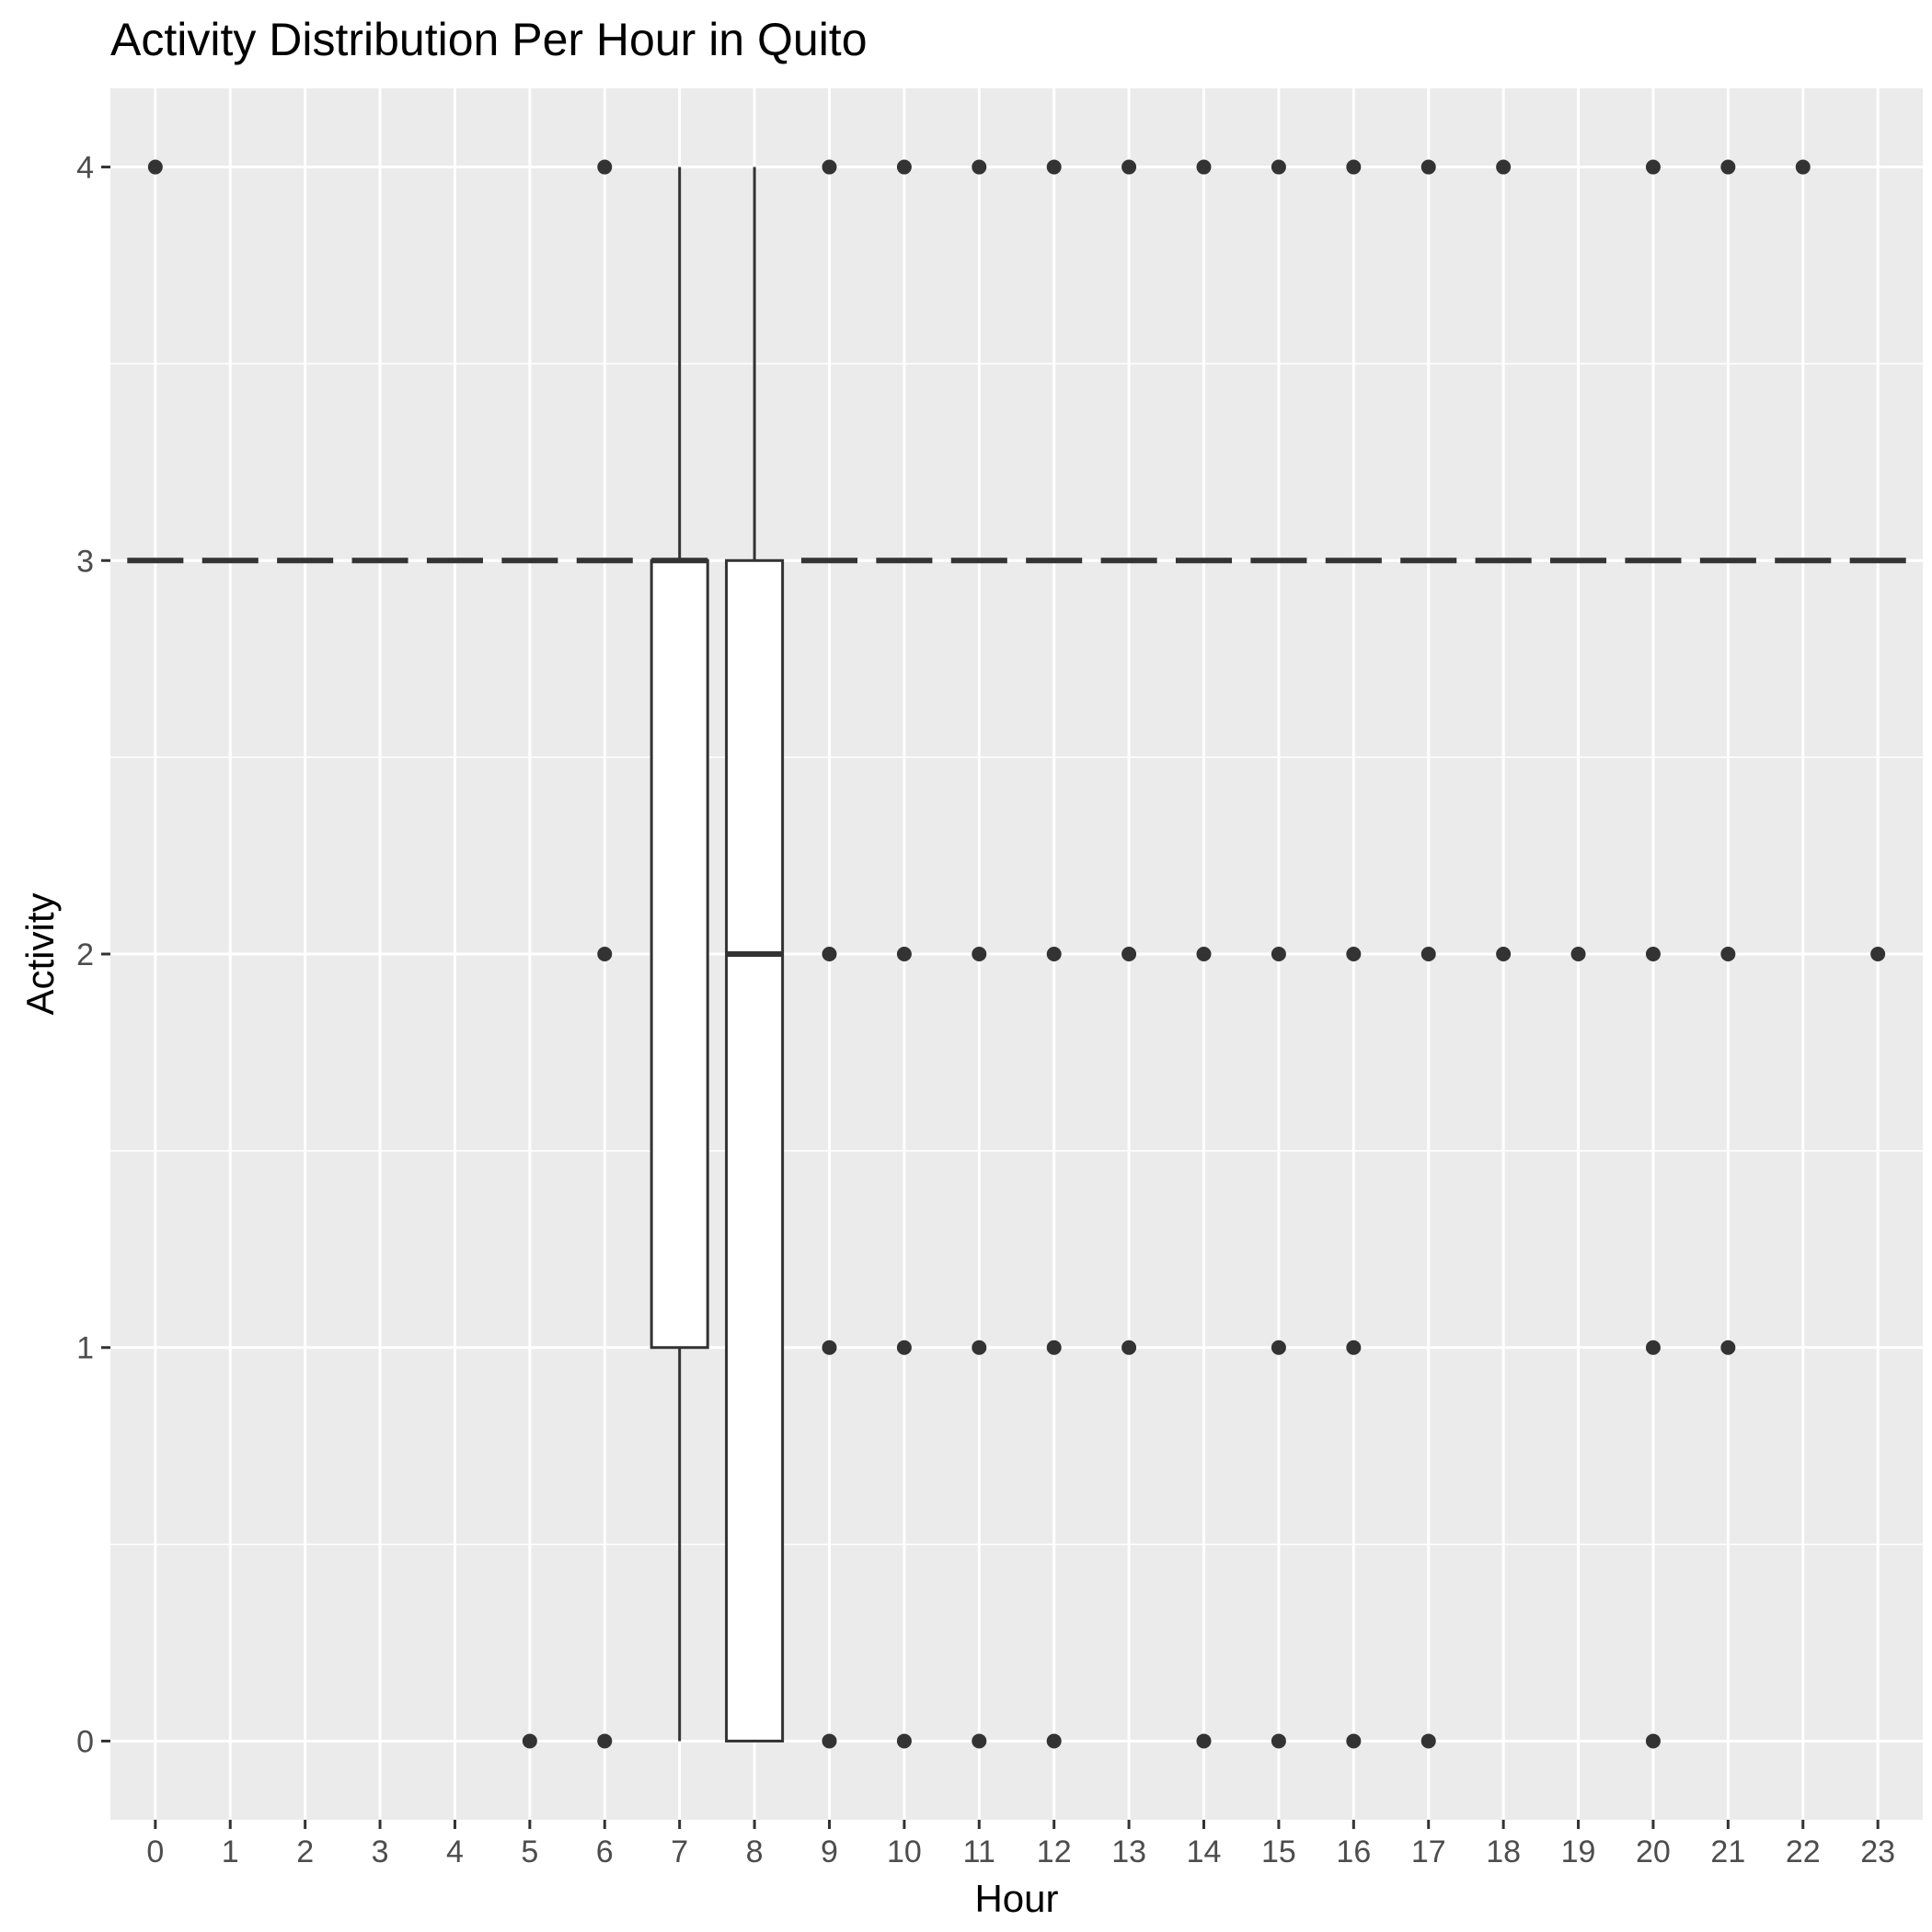  Describe the element at coordinates (1727, 1851) in the screenshot. I see `x-tick-label: 21` at that location.